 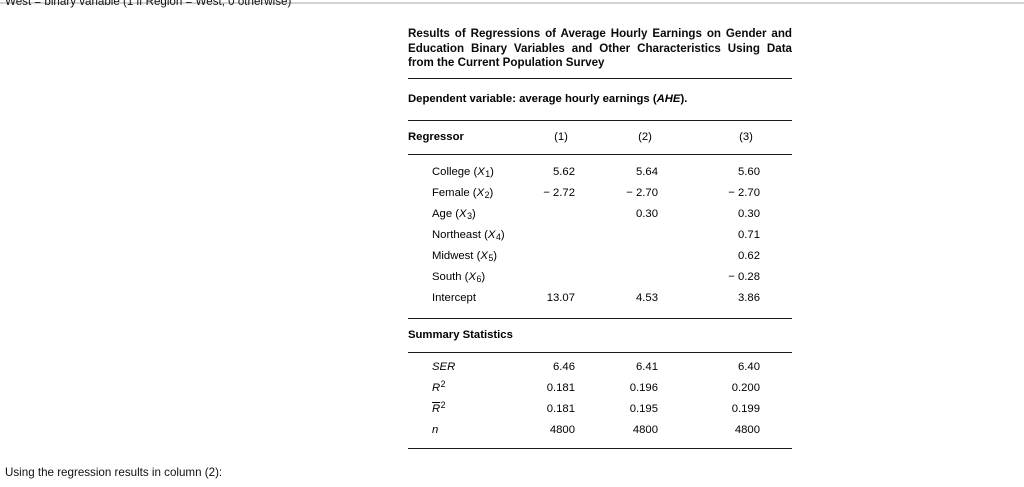 I want to click on cell-value-col2: 4.53, so click(x=647, y=297).